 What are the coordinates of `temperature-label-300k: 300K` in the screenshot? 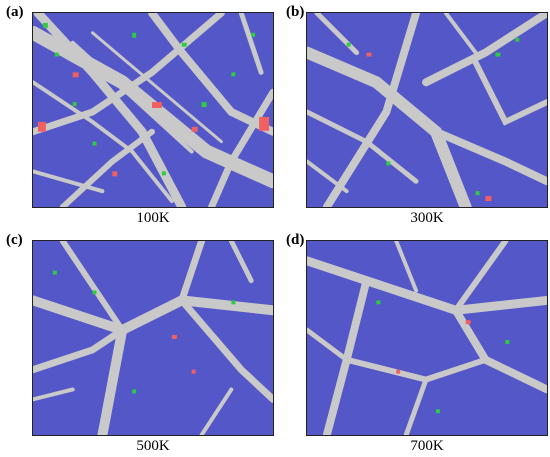 It's located at (427, 218).